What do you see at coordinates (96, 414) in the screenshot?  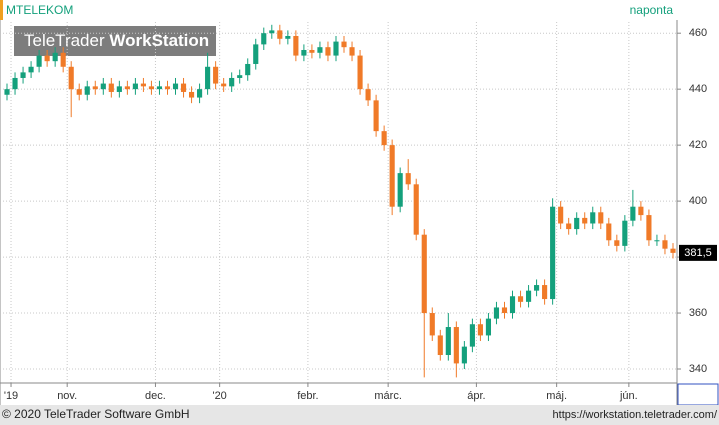 I see `footer-left: © 2020 TeleTrader Software GmbH` at bounding box center [96, 414].